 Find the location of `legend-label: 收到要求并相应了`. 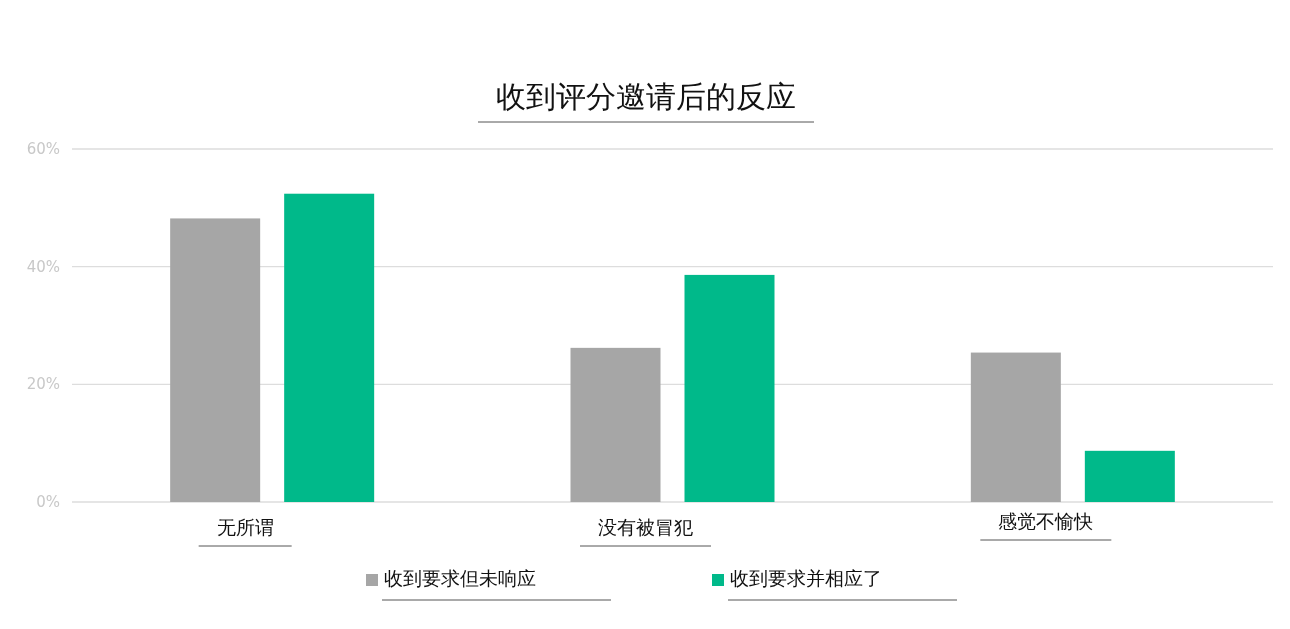

legend-label: 收到要求并相应了 is located at coordinates (806, 578).